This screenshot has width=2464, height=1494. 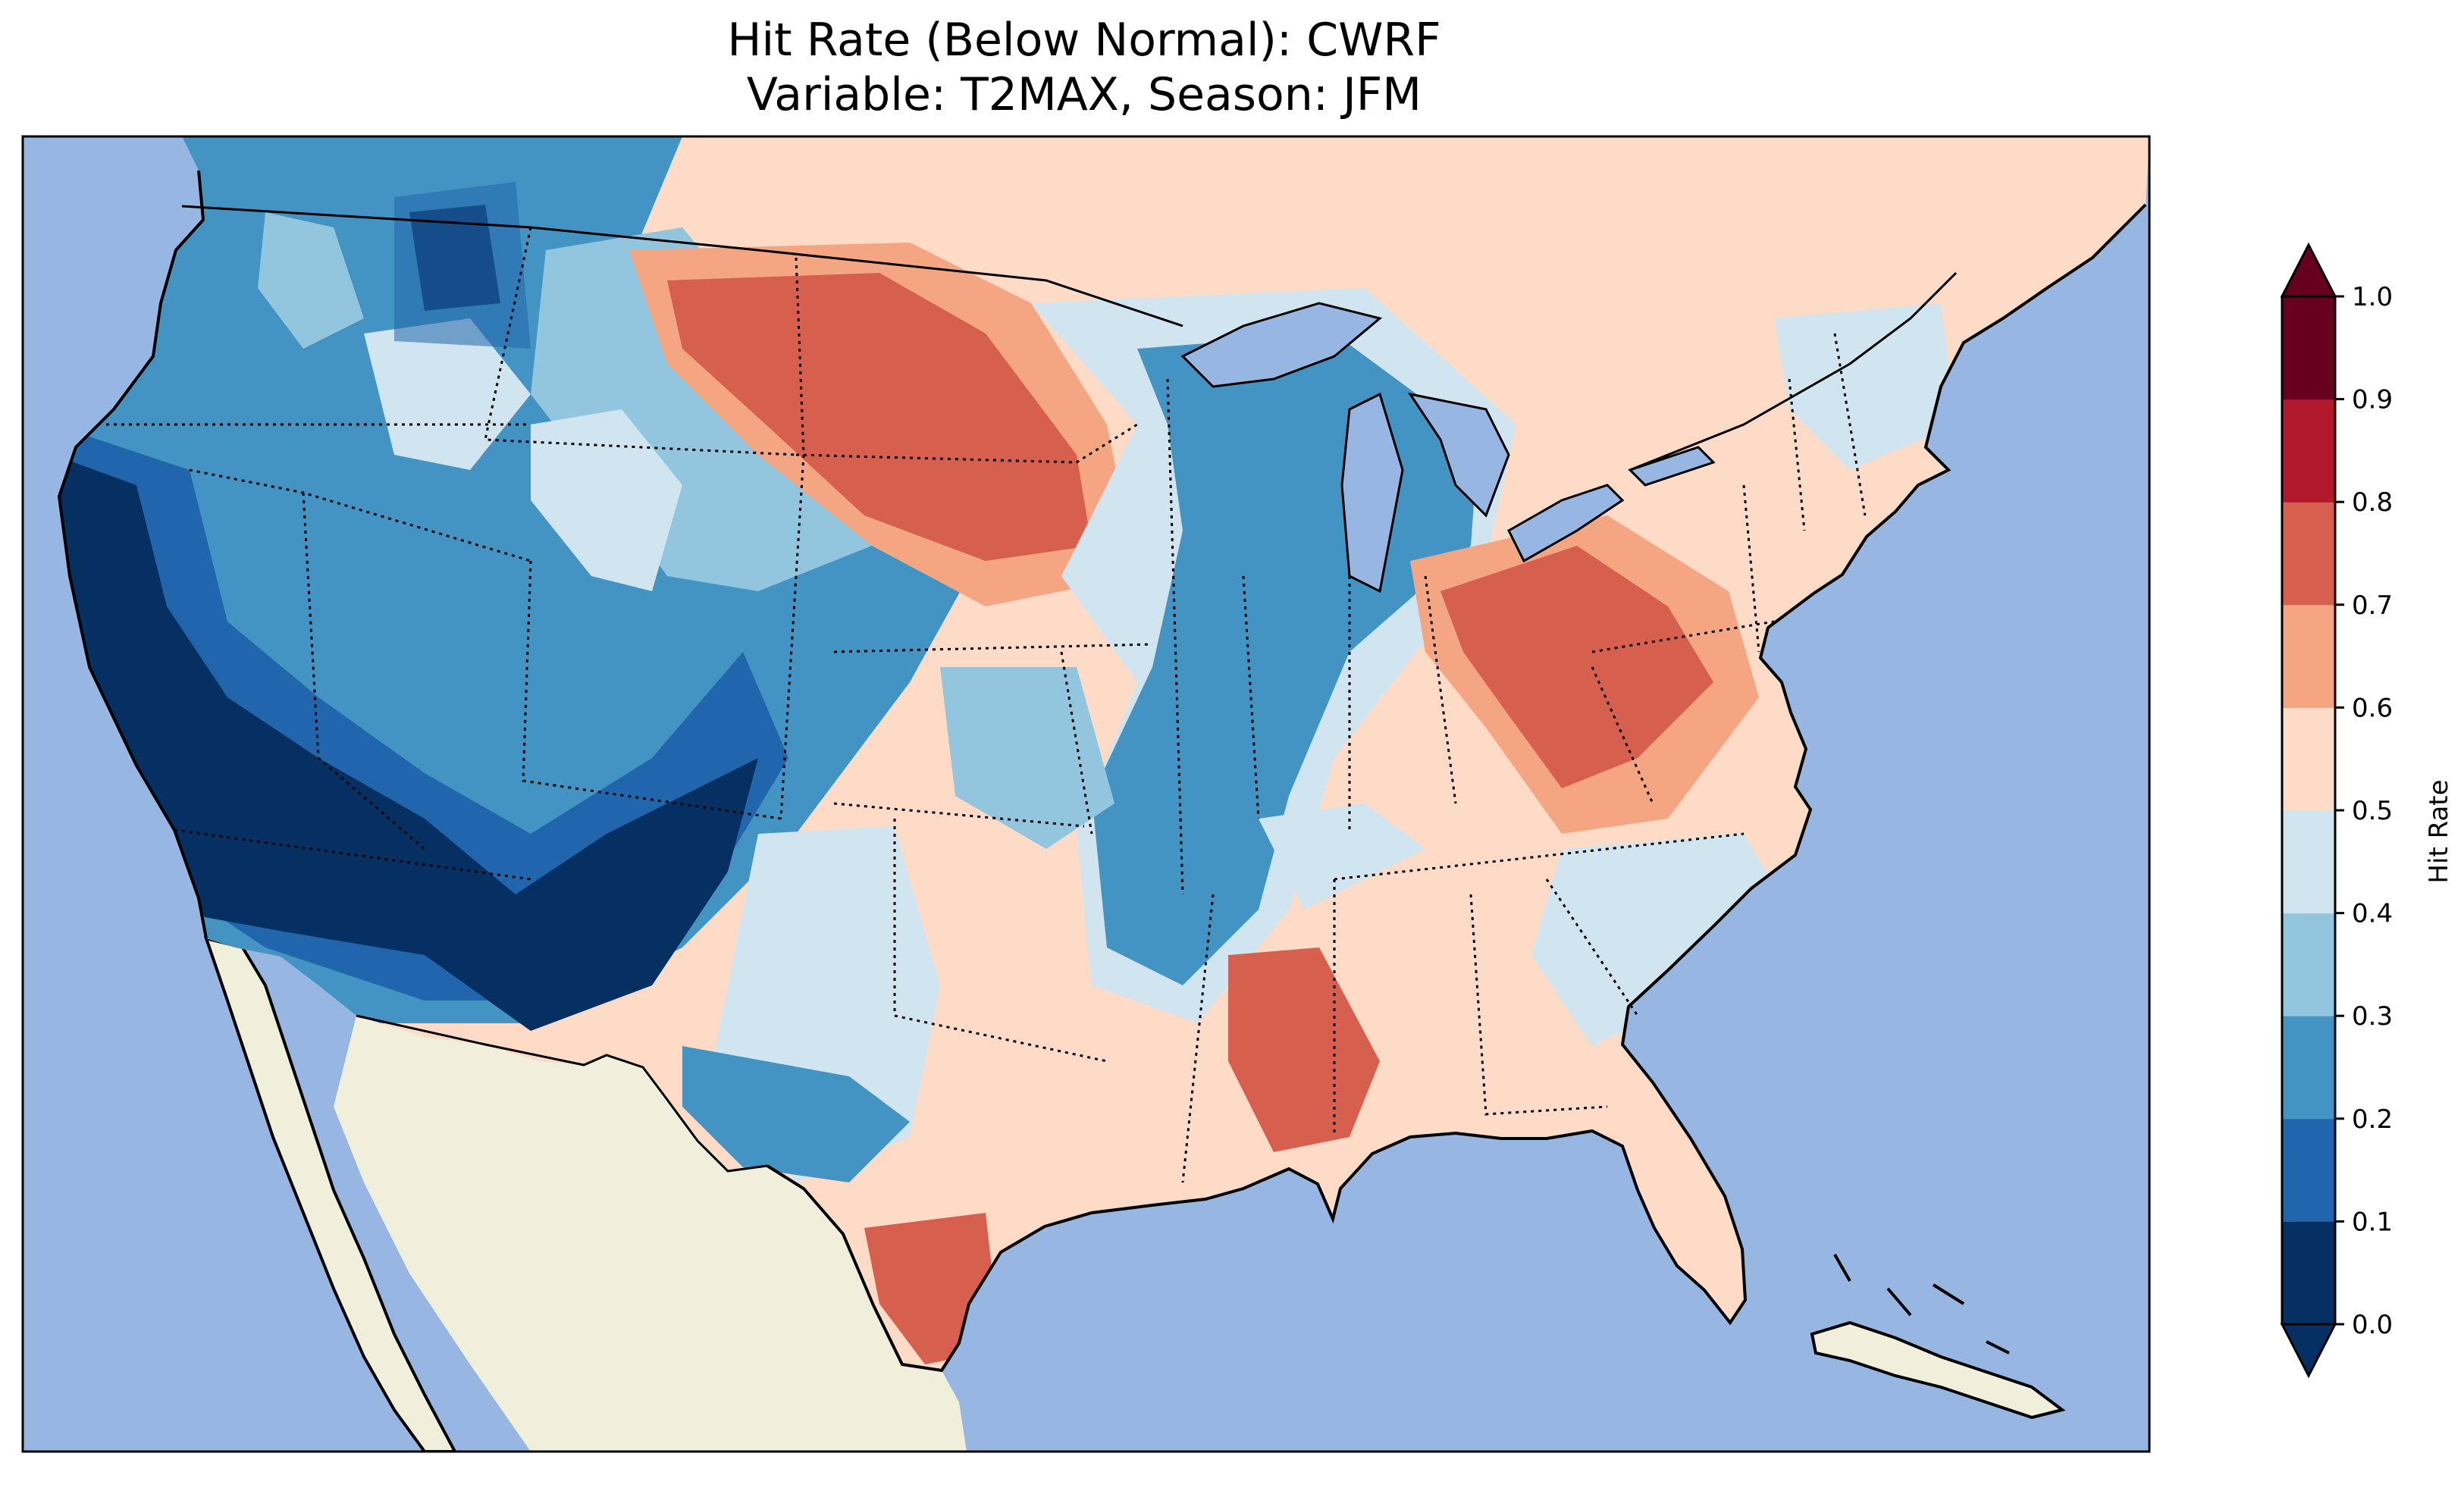 I want to click on colorbar-extend-max, so click(x=2308, y=270).